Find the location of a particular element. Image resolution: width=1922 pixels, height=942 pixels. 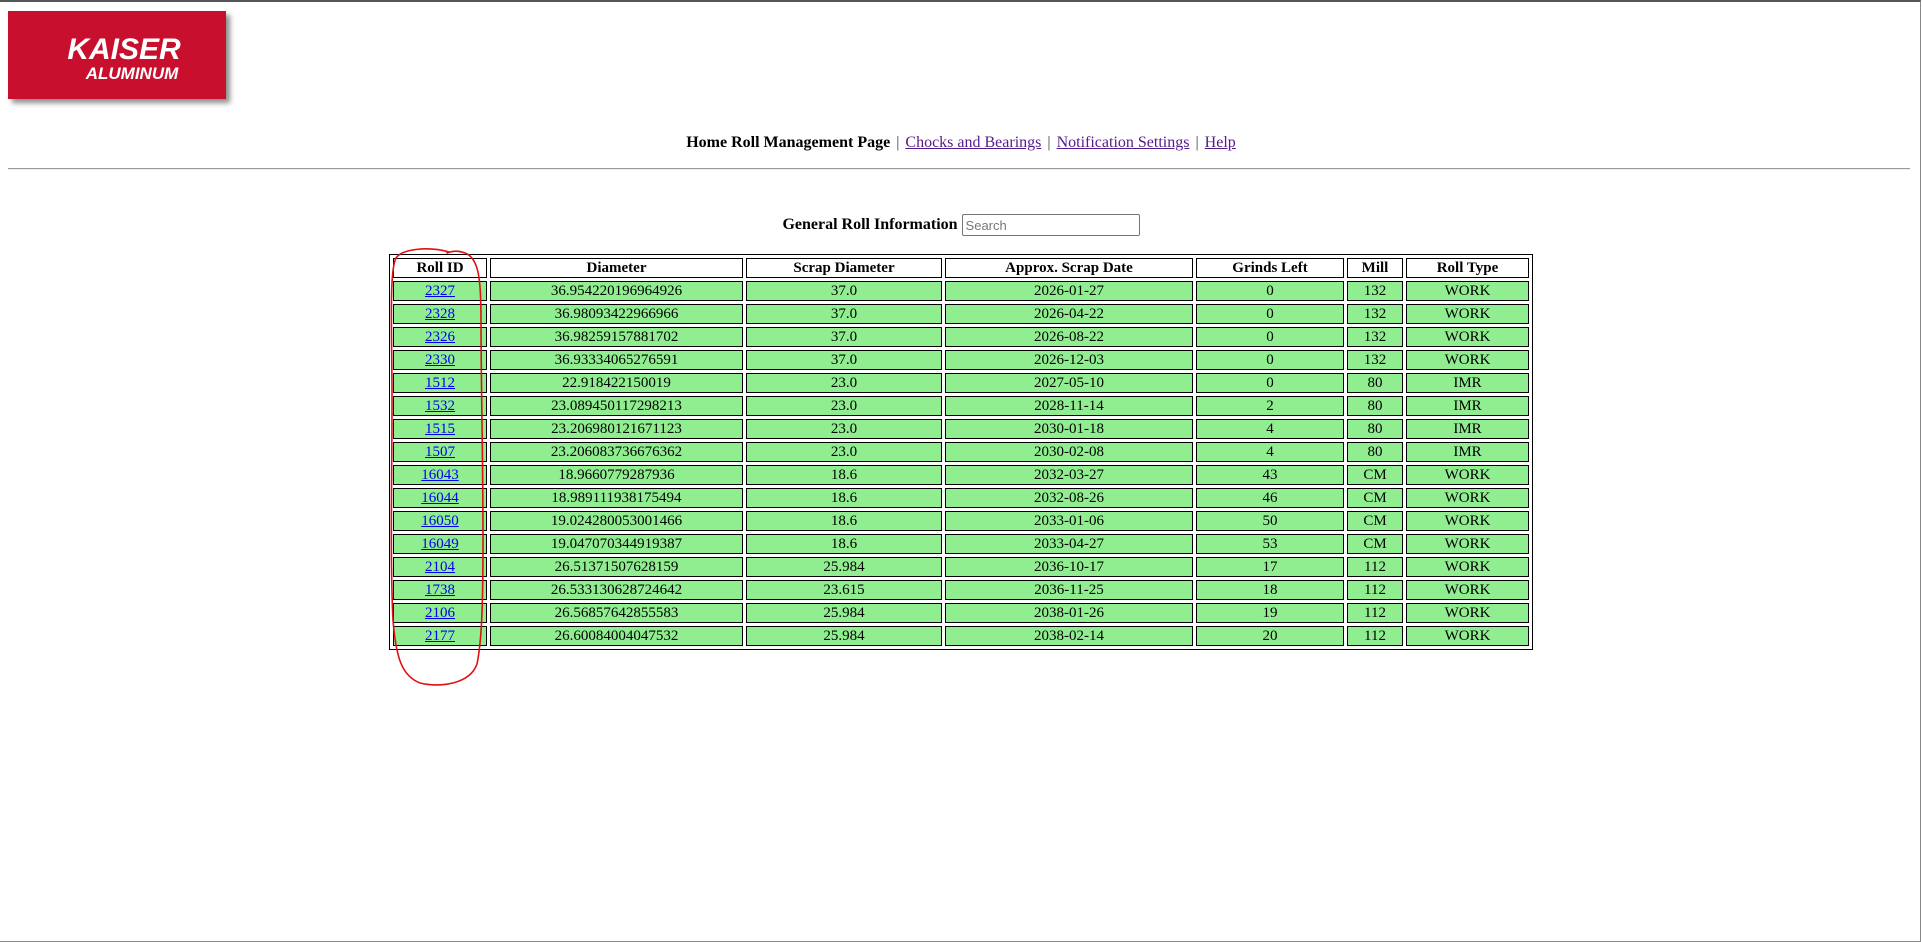

column-header: Mill is located at coordinates (1375, 268).